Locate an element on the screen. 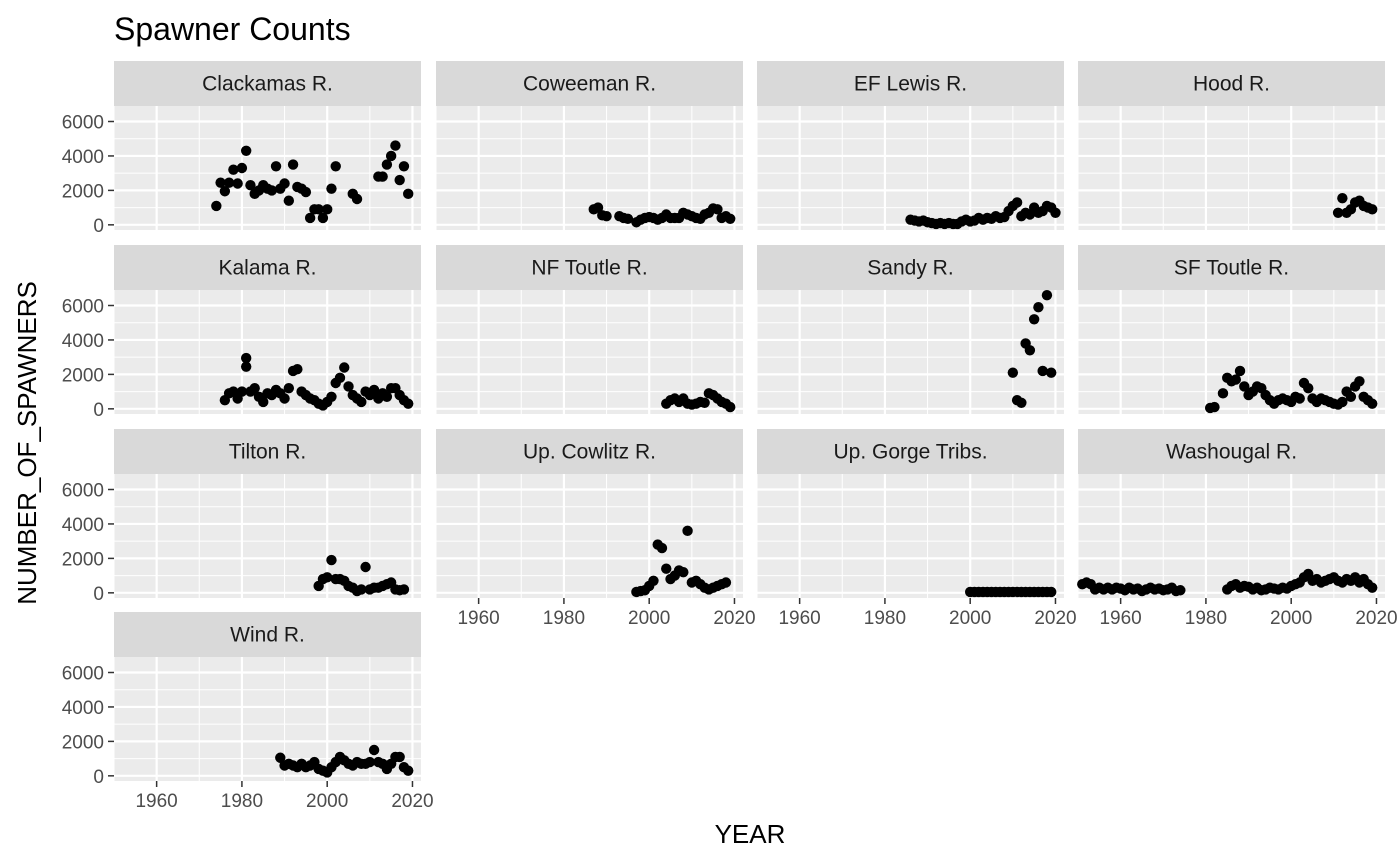 The image size is (1400, 865). facet-up-gorge-tribs: Up. Gorge Tribs. 1960 1980 2000 2020 is located at coordinates (916, 529).